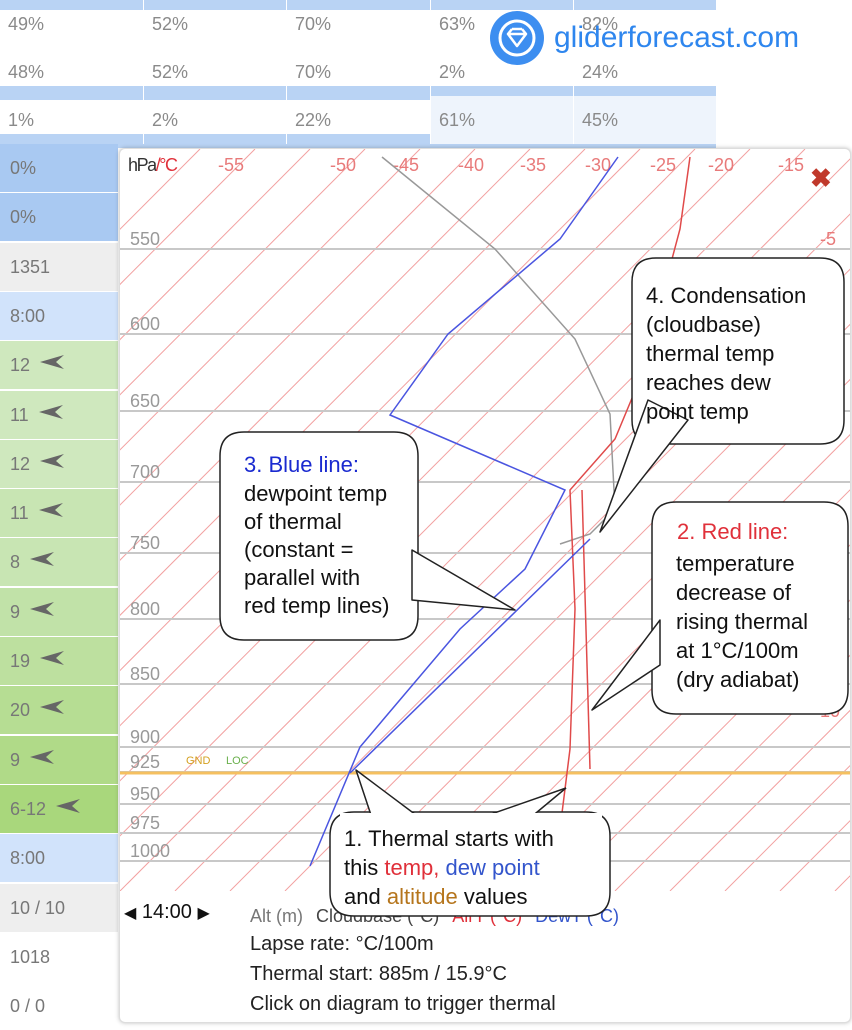 This screenshot has width=852, height=1030. I want to click on temp-tick-label: -30, so click(598, 165).